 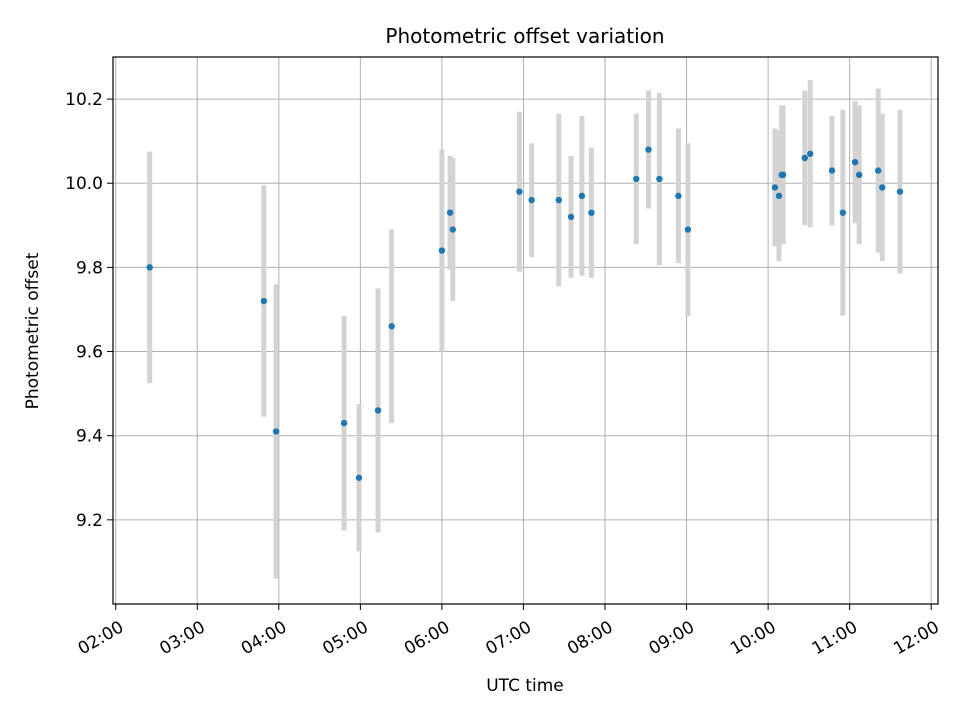 I want to click on chart-title: Photometric offset variation, so click(x=524, y=36).